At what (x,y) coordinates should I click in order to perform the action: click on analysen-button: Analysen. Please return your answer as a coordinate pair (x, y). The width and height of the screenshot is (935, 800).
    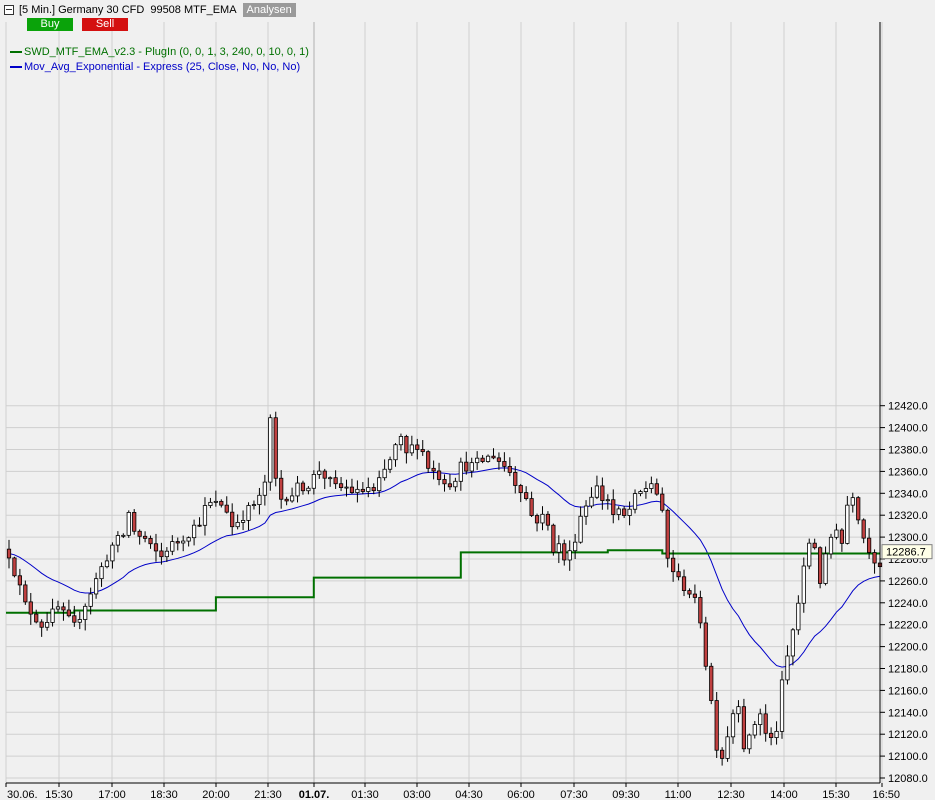
    Looking at the image, I should click on (269, 10).